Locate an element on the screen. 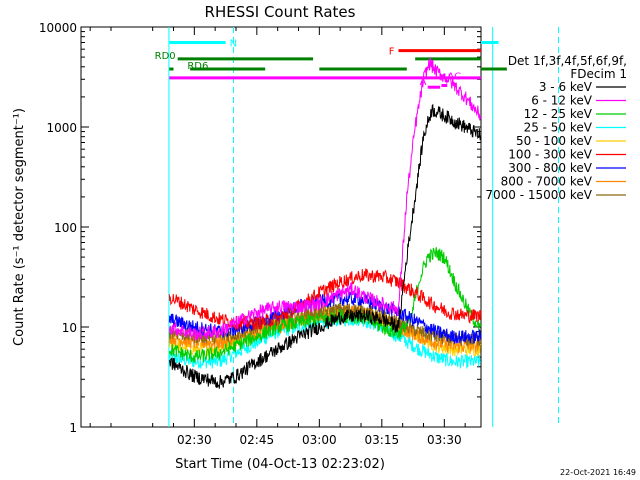 This screenshot has height=480, width=640. legend-entry-label: 100 - 300 keV is located at coordinates (550, 155).